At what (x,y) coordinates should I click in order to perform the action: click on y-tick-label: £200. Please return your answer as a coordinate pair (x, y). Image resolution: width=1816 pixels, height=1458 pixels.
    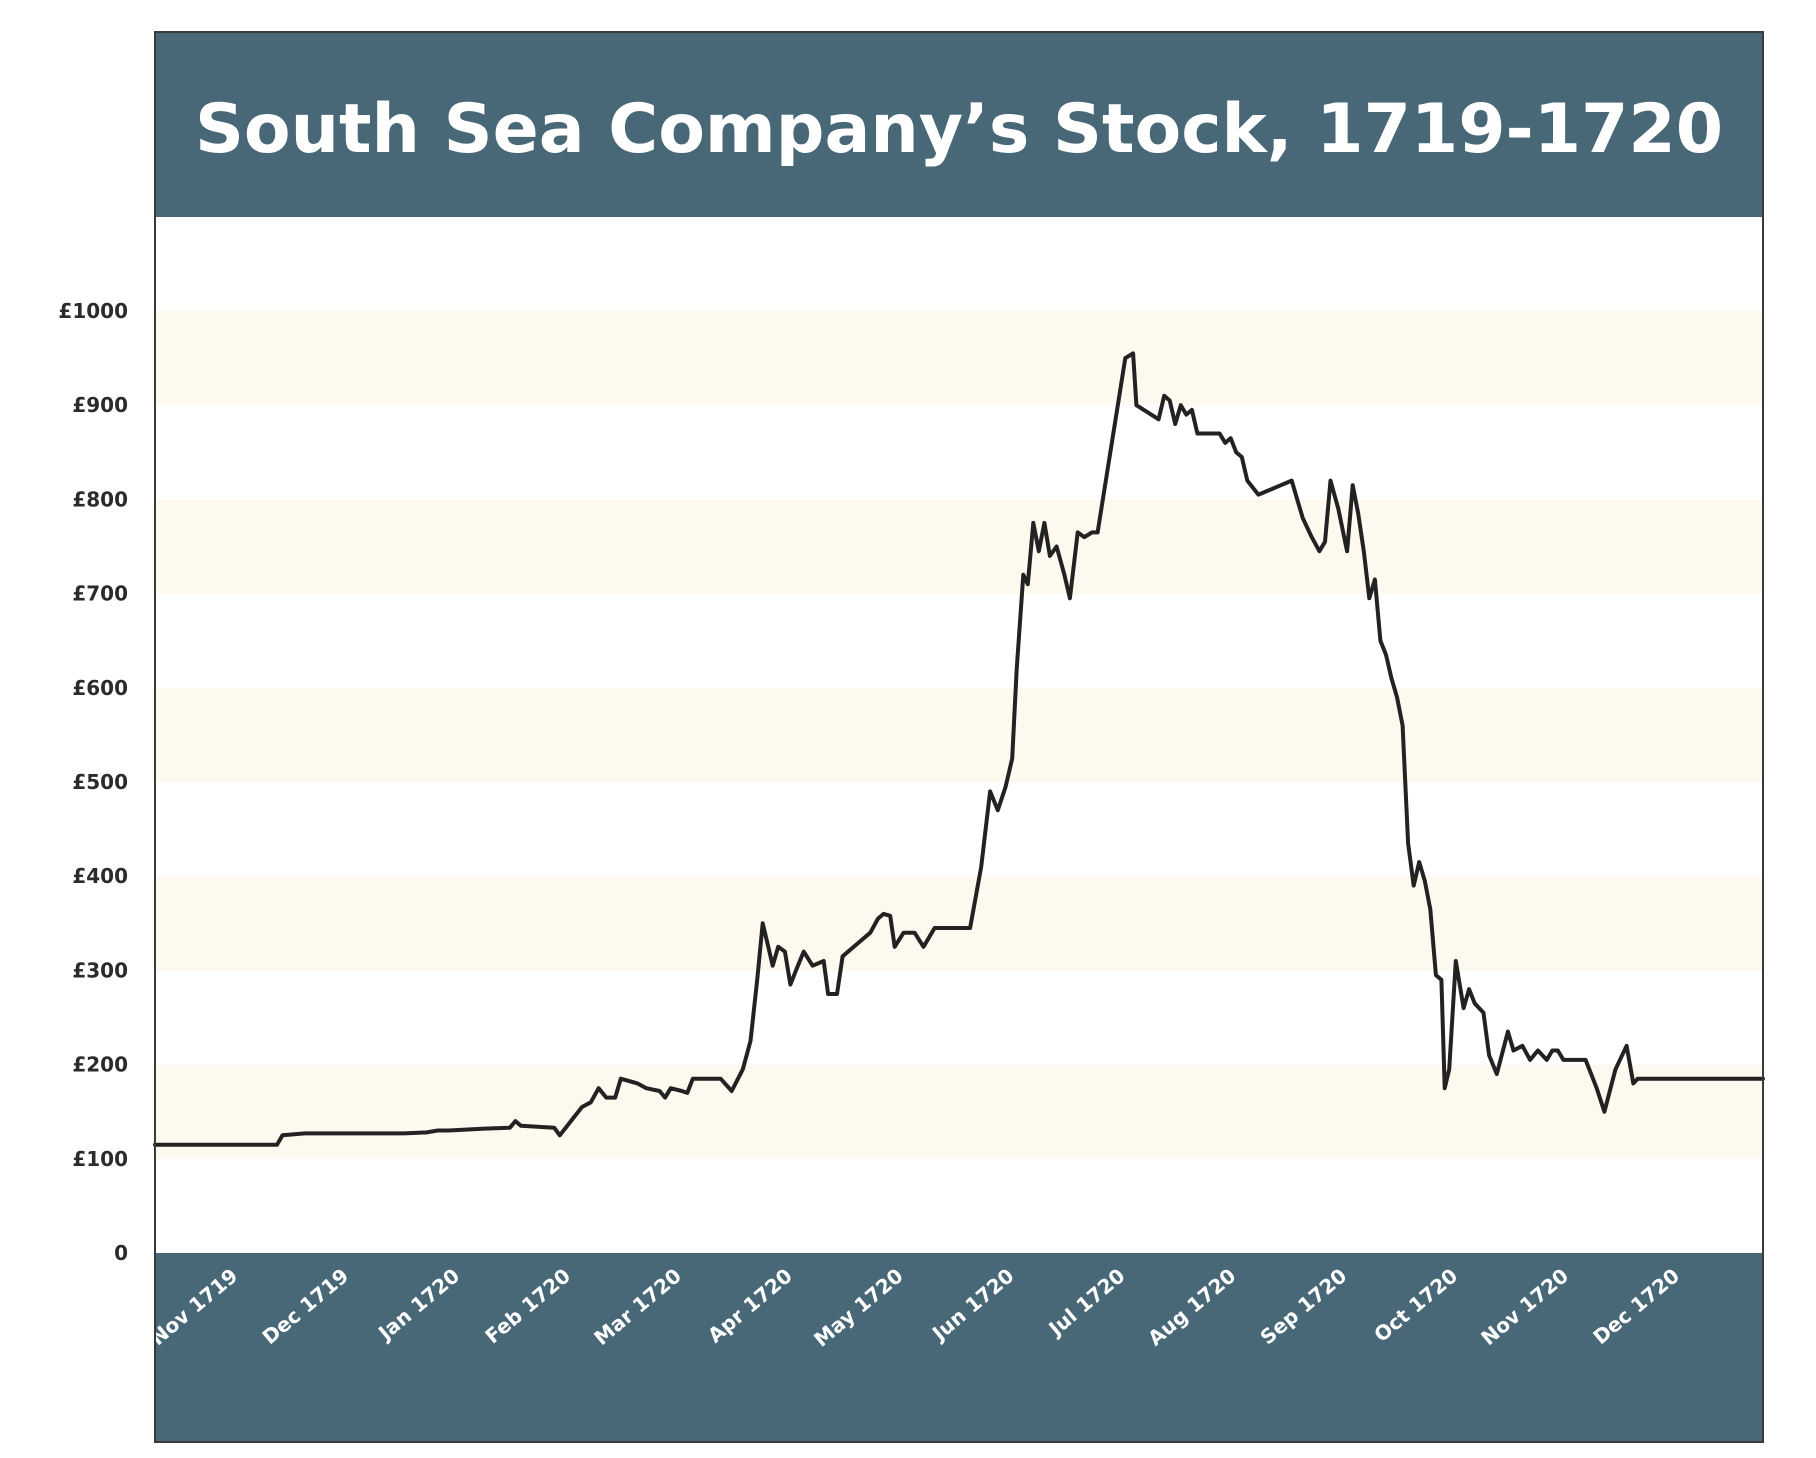
    Looking at the image, I should click on (100, 1065).